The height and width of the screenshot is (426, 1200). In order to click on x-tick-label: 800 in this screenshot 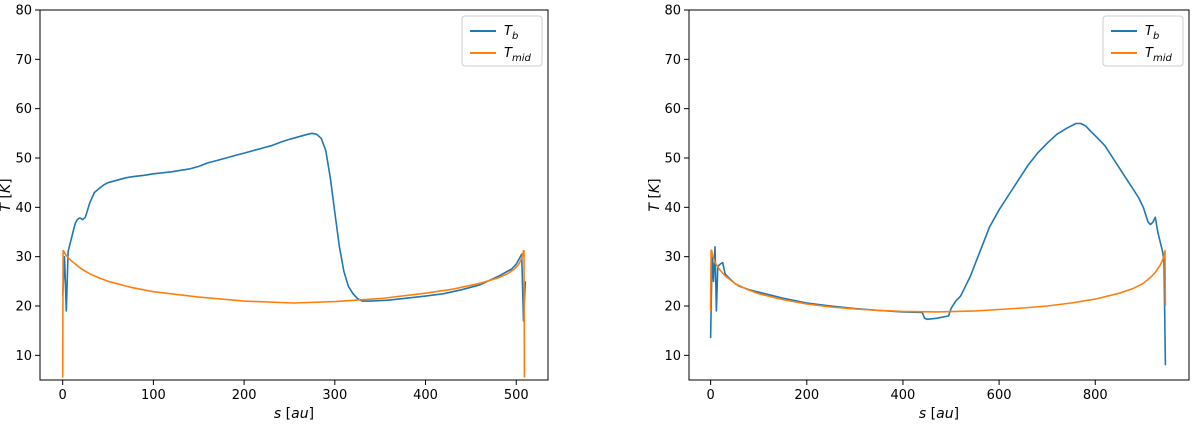, I will do `click(1095, 395)`.